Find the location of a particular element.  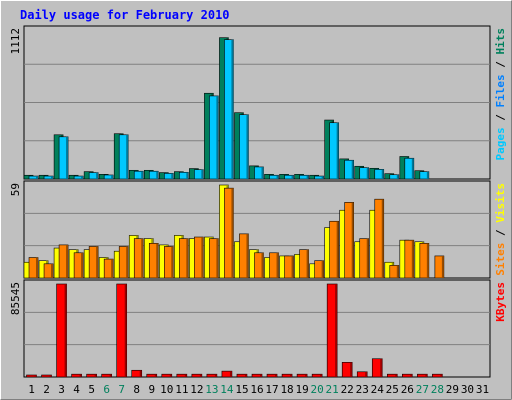

x-tick-label: 17 is located at coordinates (271, 389).